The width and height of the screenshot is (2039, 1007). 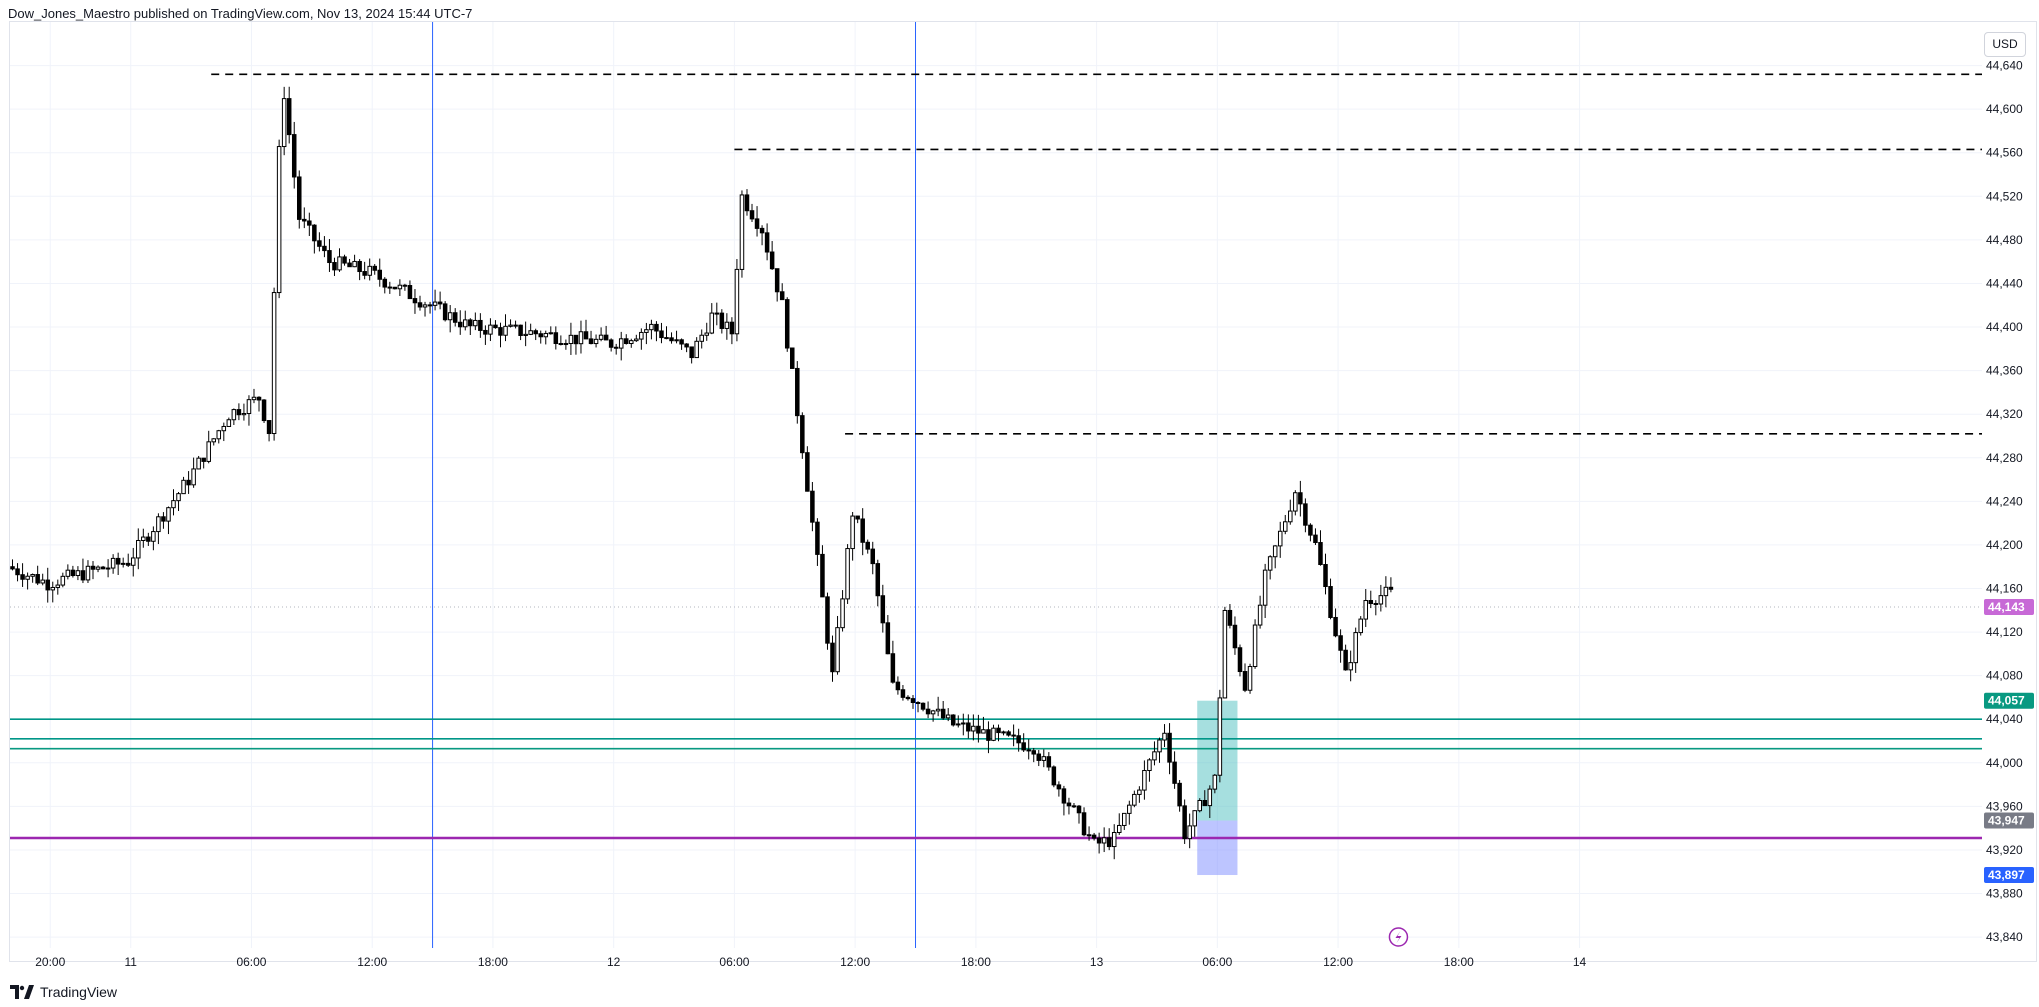 What do you see at coordinates (2006, 821) in the screenshot?
I see `price-badge-label: 43,947` at bounding box center [2006, 821].